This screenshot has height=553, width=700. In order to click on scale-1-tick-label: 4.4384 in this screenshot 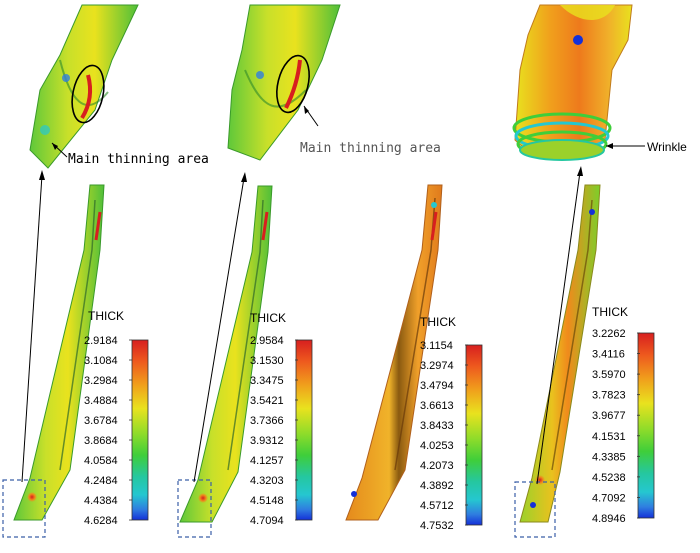, I will do `click(101, 501)`.